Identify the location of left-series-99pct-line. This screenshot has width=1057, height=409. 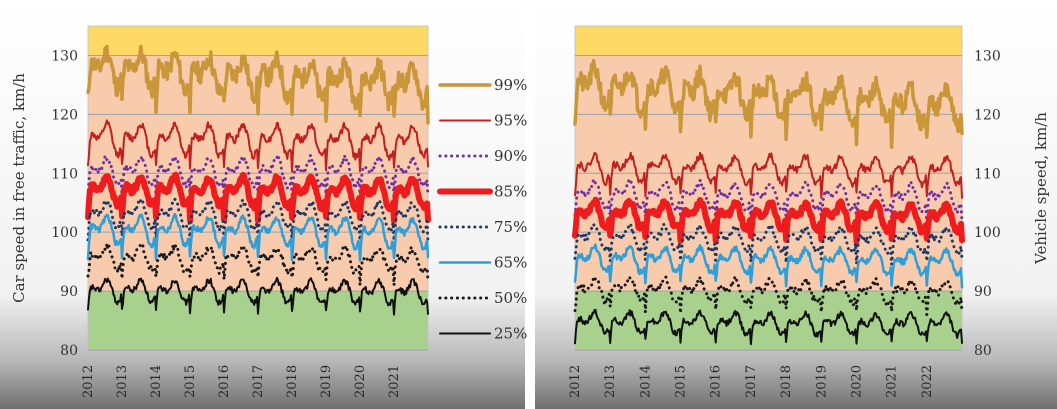
(258, 84).